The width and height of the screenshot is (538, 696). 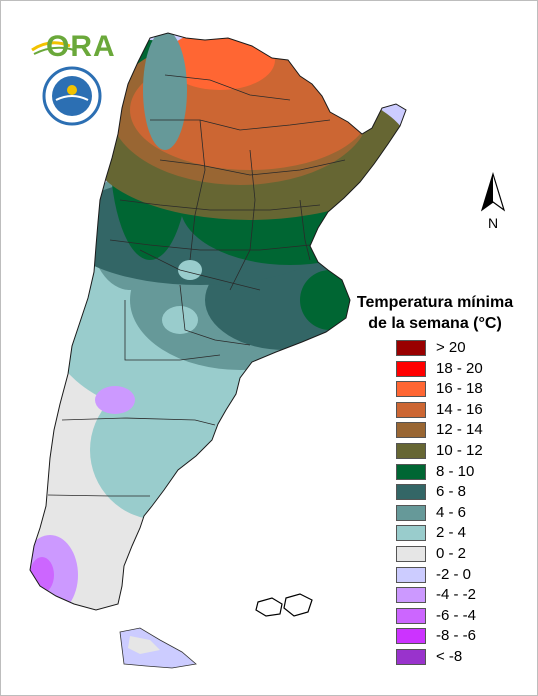 What do you see at coordinates (451, 492) in the screenshot?
I see `legend-label: 6 - 8` at bounding box center [451, 492].